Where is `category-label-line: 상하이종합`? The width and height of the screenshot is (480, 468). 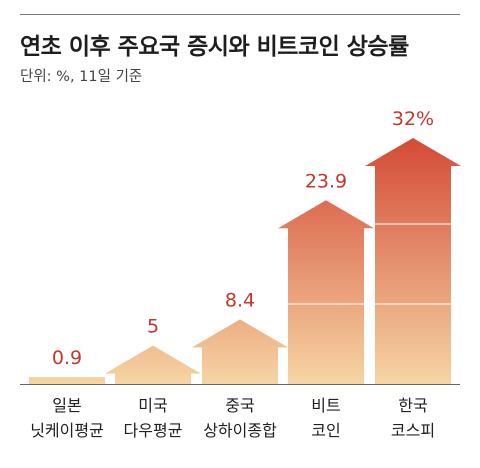 category-label-line: 상하이종합 is located at coordinates (240, 430).